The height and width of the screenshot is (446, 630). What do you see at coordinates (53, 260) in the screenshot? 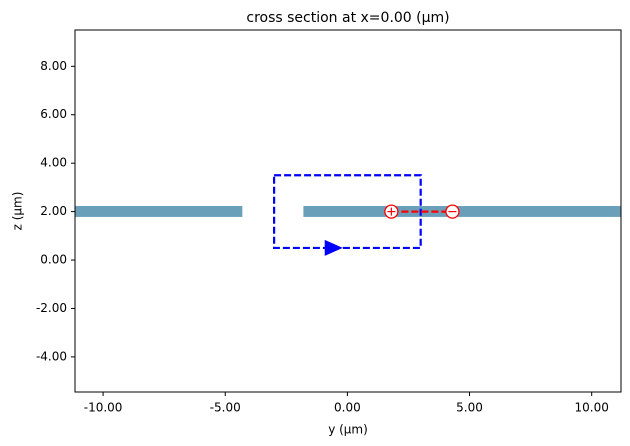
I see `y-tick-label: 0.00` at bounding box center [53, 260].